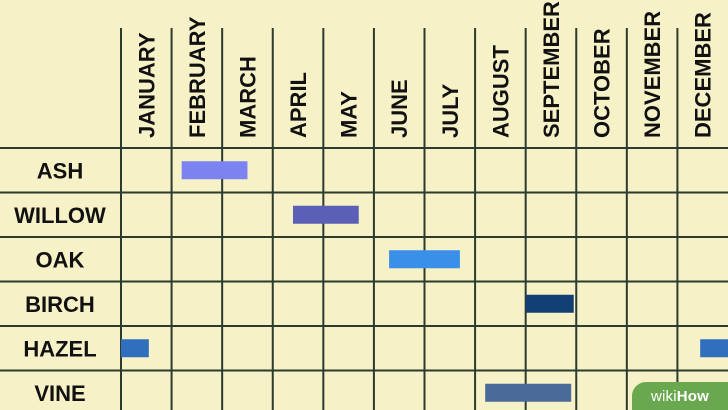  I want to click on row-label-willow: WILLOW, so click(60, 215).